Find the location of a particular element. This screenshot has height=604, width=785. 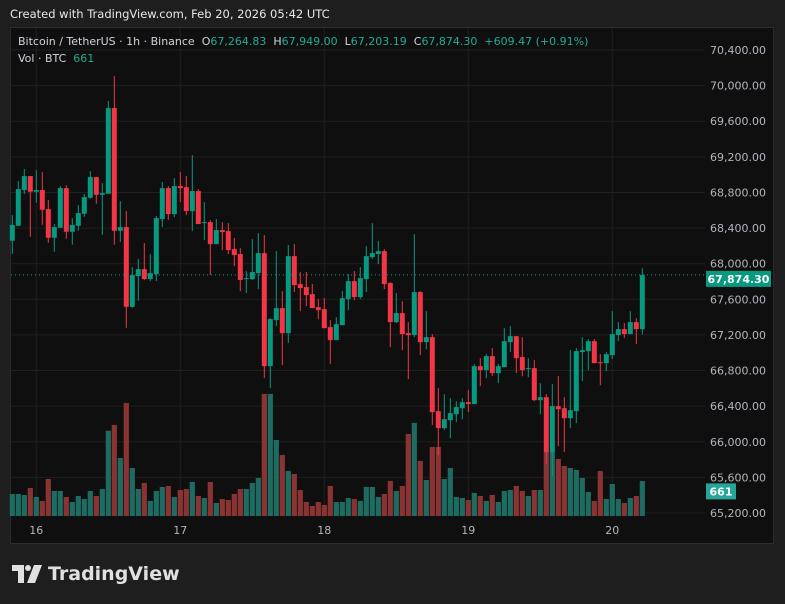

low-value: 67,203.19 is located at coordinates (378, 41).